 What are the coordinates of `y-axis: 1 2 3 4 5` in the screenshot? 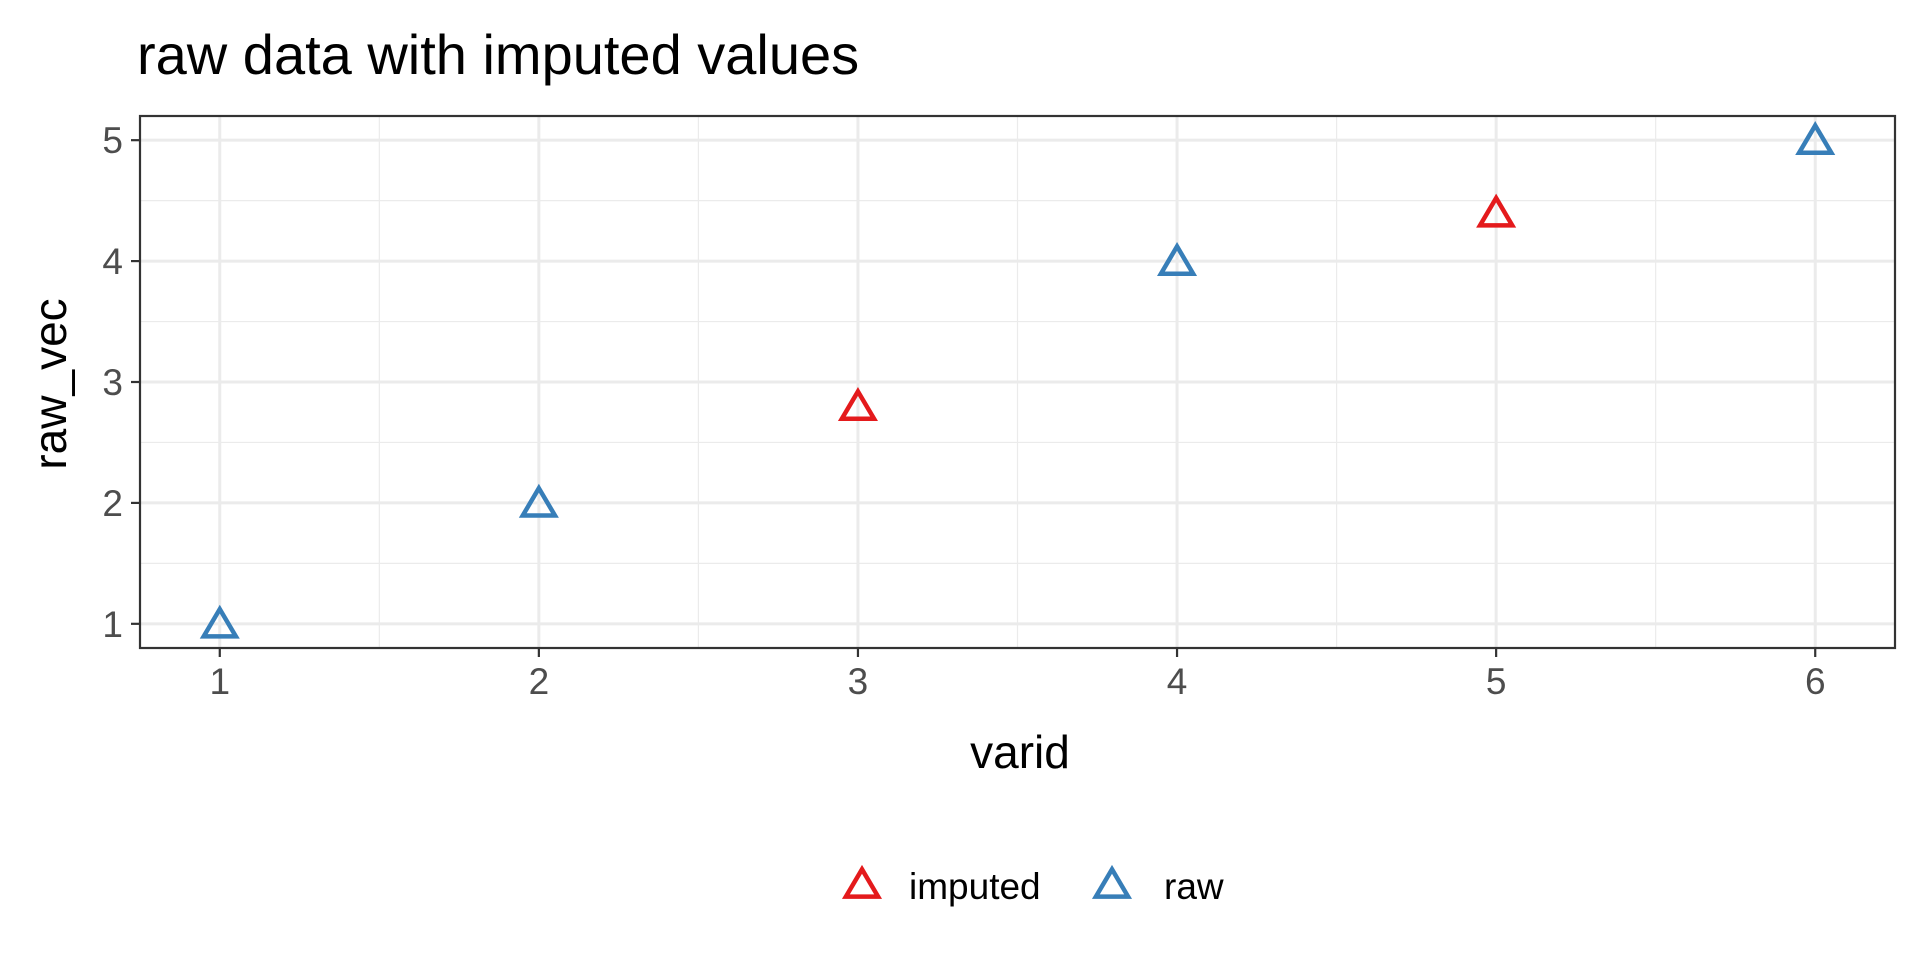 It's located at (121, 382).